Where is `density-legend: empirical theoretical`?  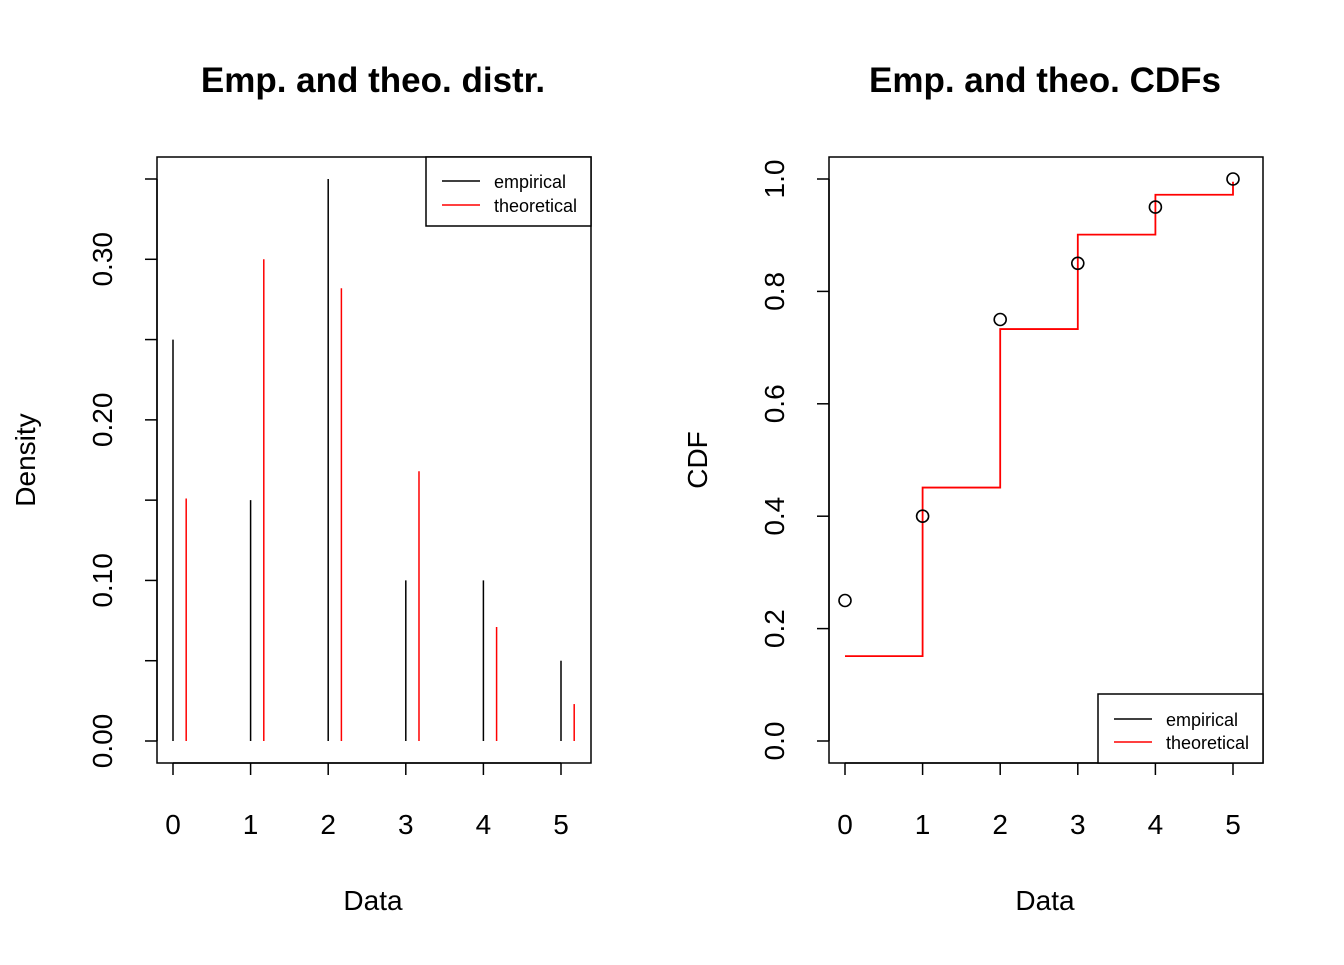 density-legend: empirical theoretical is located at coordinates (508, 191).